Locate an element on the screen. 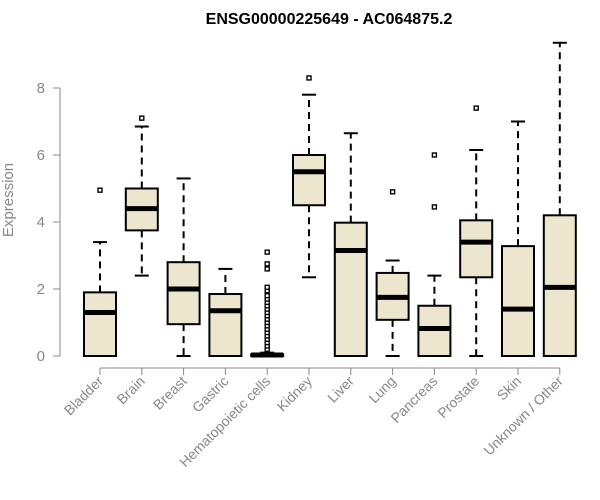  y-tick-label: 6 is located at coordinates (41, 155).